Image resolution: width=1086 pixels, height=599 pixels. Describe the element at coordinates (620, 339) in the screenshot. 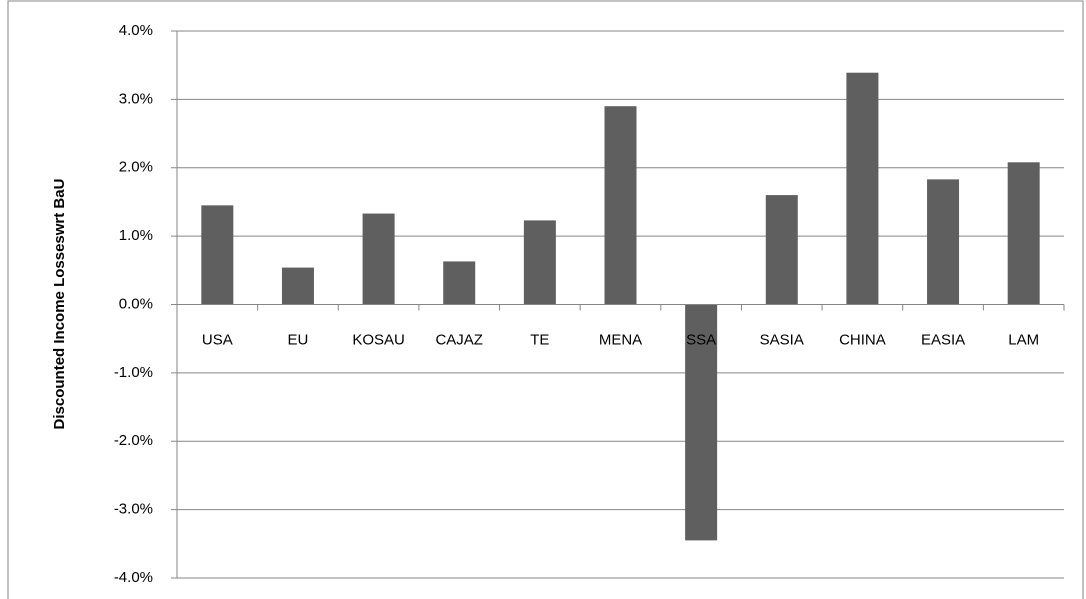

I see `x-tick-label: MENA` at that location.